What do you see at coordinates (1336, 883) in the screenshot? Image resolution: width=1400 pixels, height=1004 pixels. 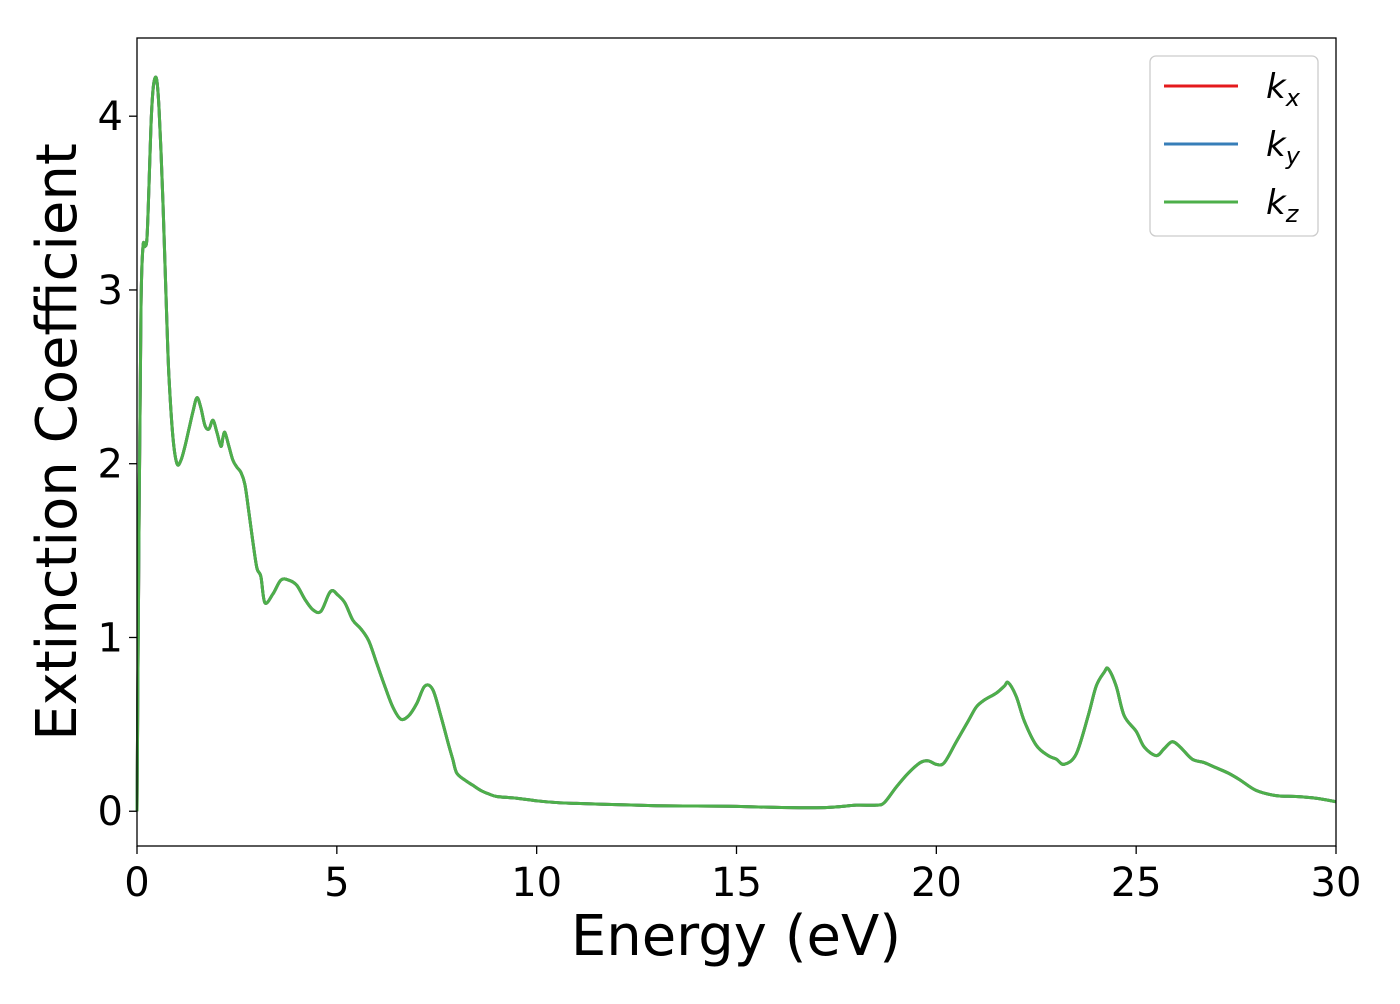 I see `x-tick-label: 30` at bounding box center [1336, 883].